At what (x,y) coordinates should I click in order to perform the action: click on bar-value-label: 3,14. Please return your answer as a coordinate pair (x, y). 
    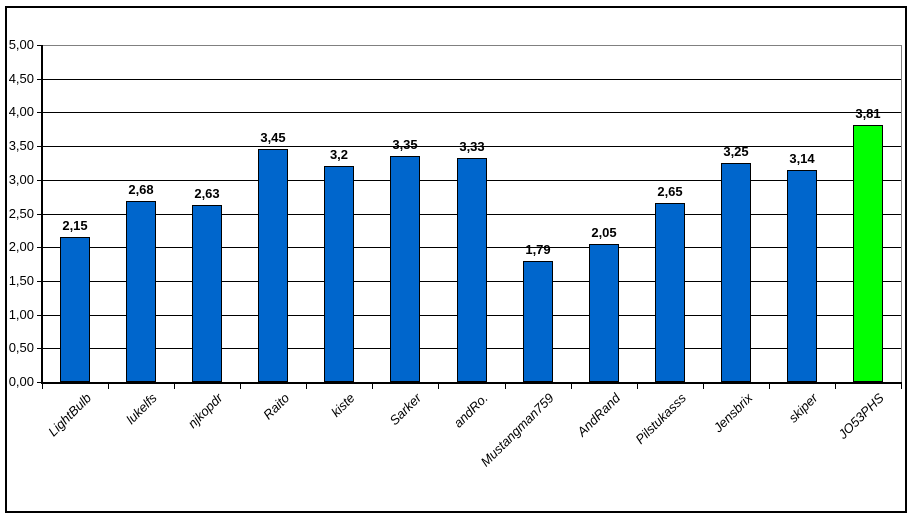
    Looking at the image, I should click on (802, 158).